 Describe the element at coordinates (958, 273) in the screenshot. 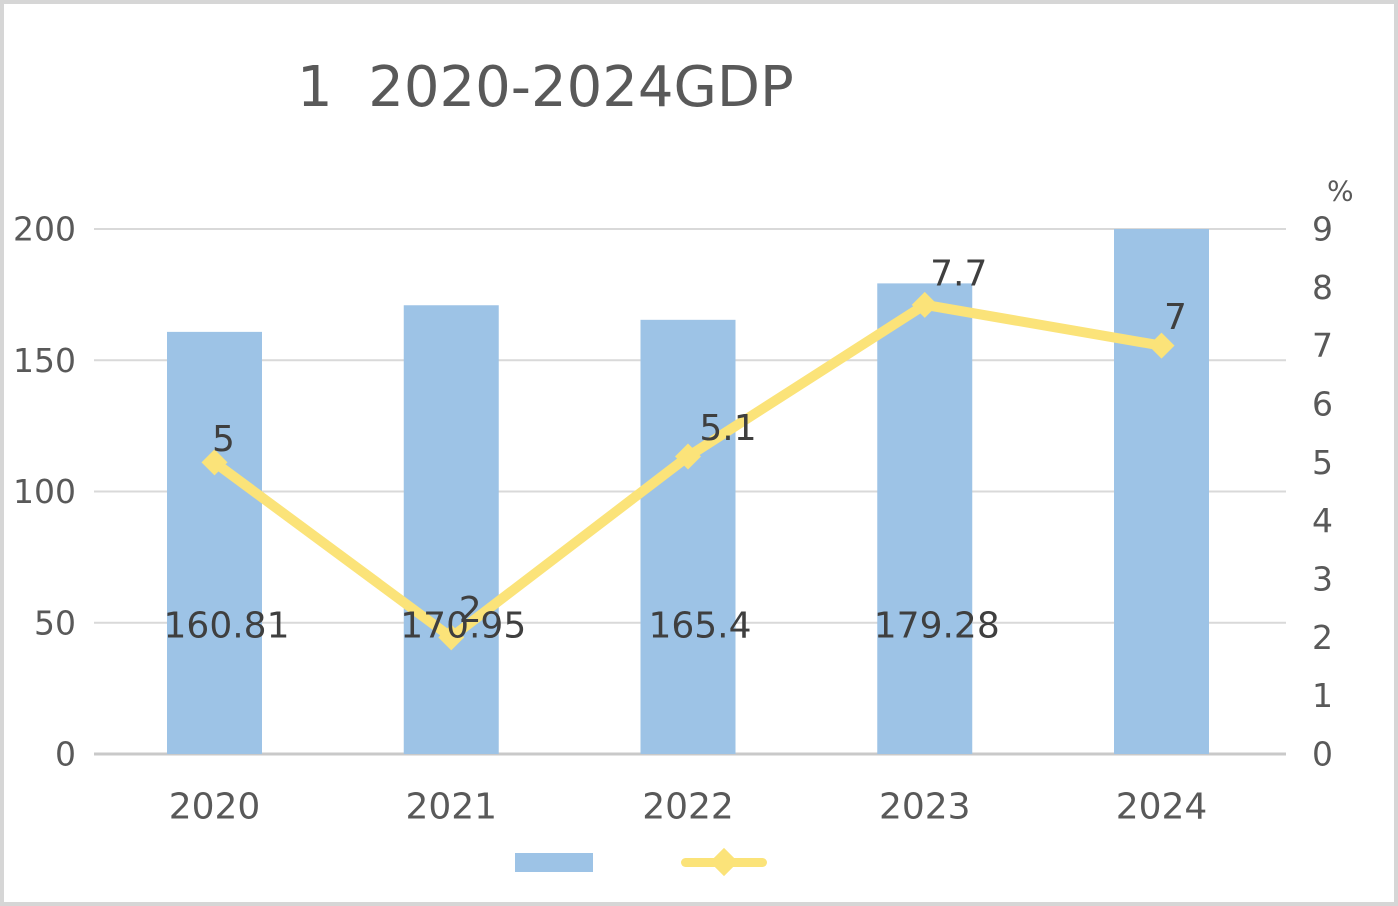

I see `line-label-2023: 7.7` at that location.